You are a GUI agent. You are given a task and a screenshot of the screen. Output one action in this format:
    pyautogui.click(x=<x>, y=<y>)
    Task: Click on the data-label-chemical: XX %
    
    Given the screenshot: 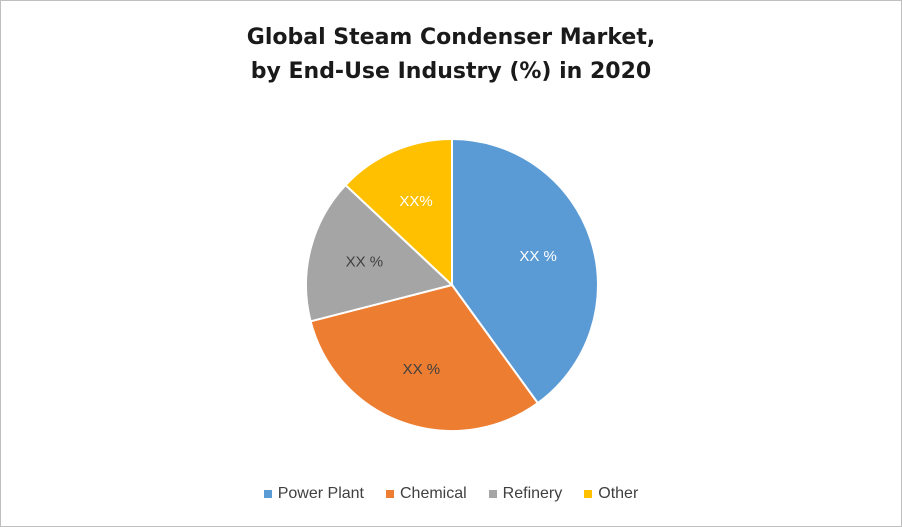 What is the action you would take?
    pyautogui.click(x=422, y=369)
    